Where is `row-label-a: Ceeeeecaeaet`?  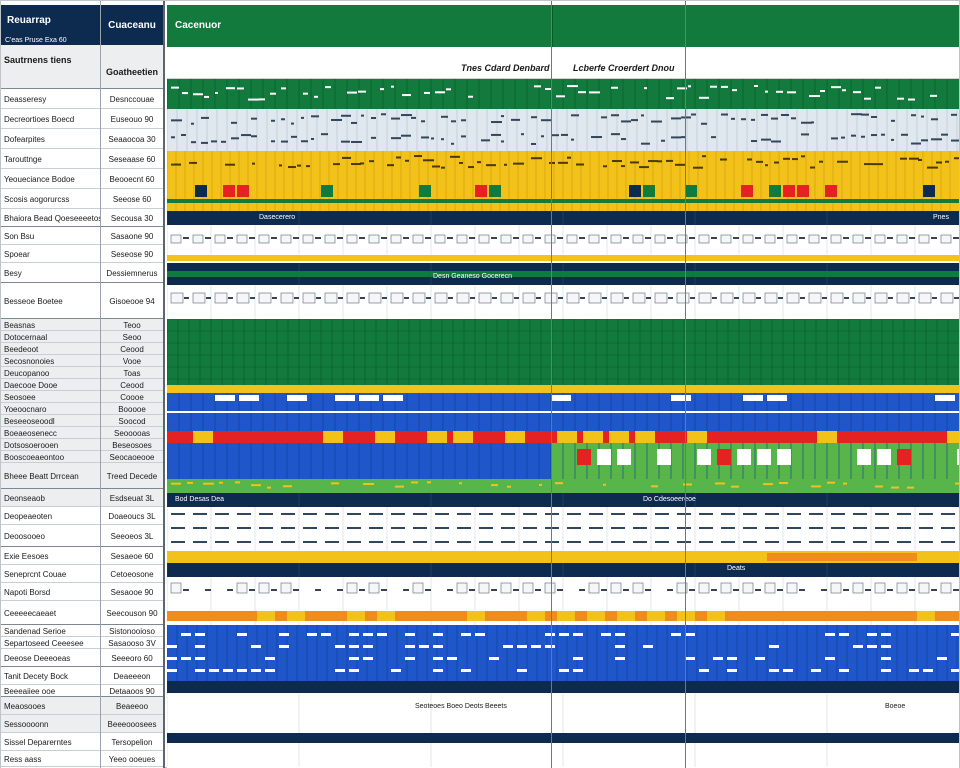
row-label-a: Ceeeeecaeaet is located at coordinates (50, 613).